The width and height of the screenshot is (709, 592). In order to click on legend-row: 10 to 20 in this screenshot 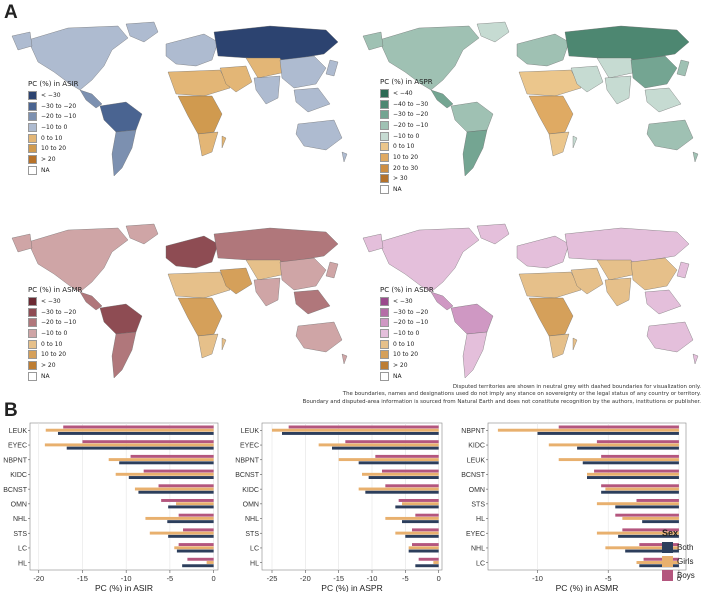, I will do `click(53, 148)`.